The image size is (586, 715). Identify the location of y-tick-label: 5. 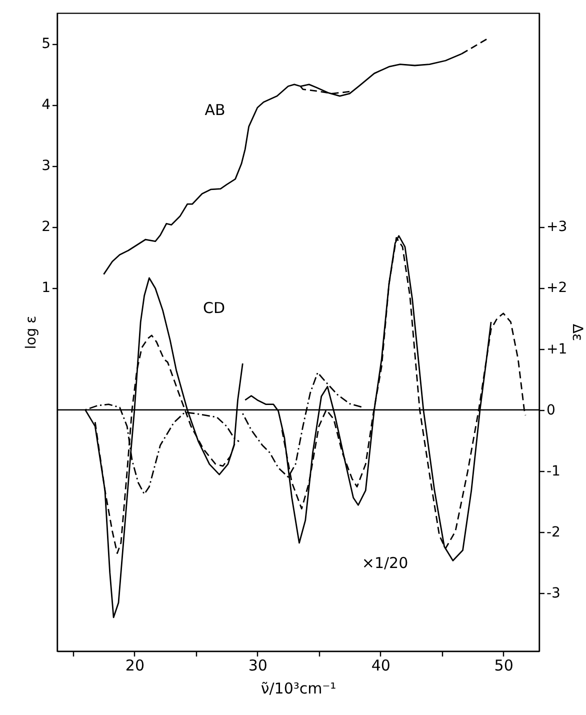
(46, 44).